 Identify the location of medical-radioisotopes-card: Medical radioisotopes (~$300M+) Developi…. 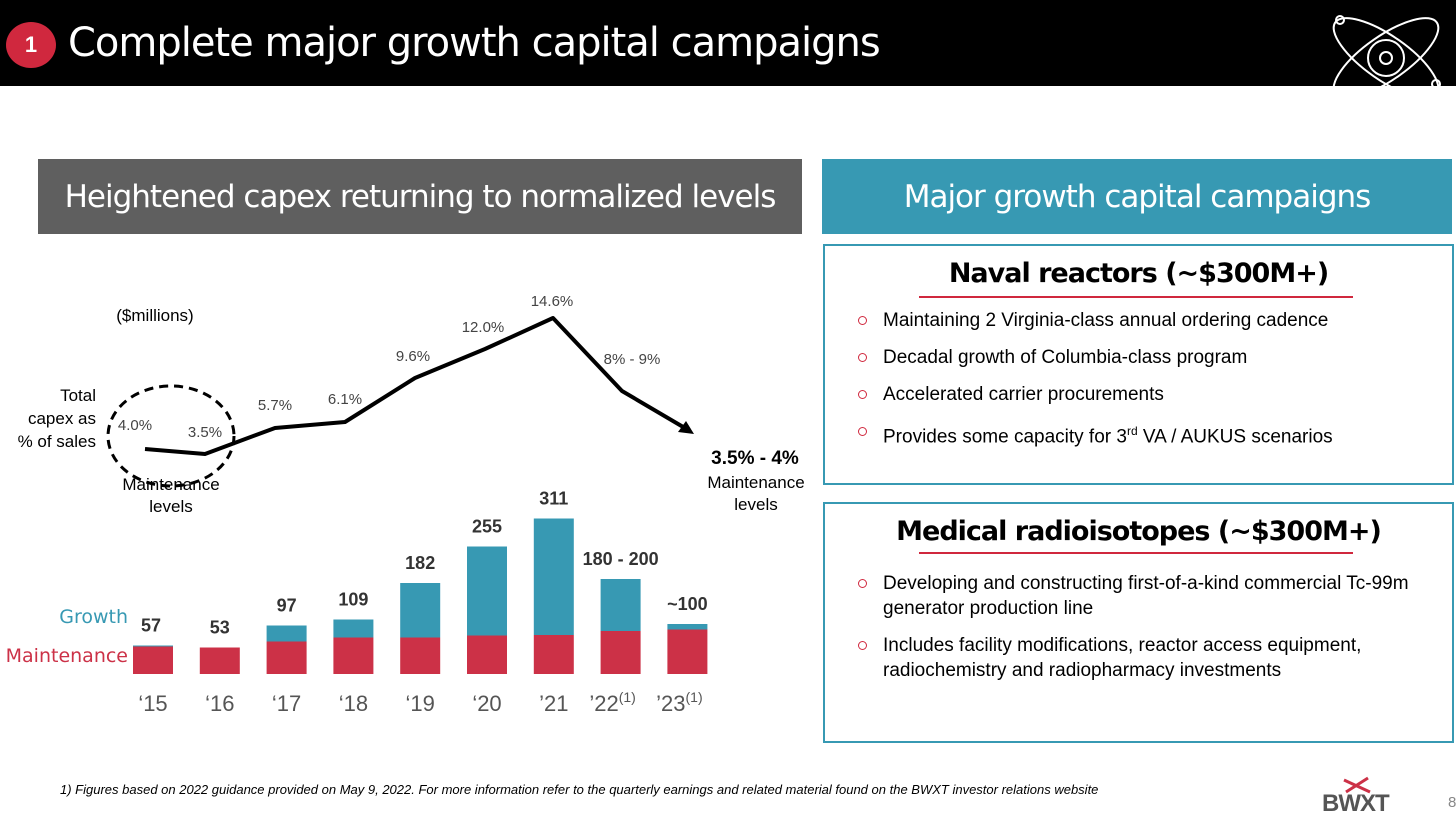
(1138, 622).